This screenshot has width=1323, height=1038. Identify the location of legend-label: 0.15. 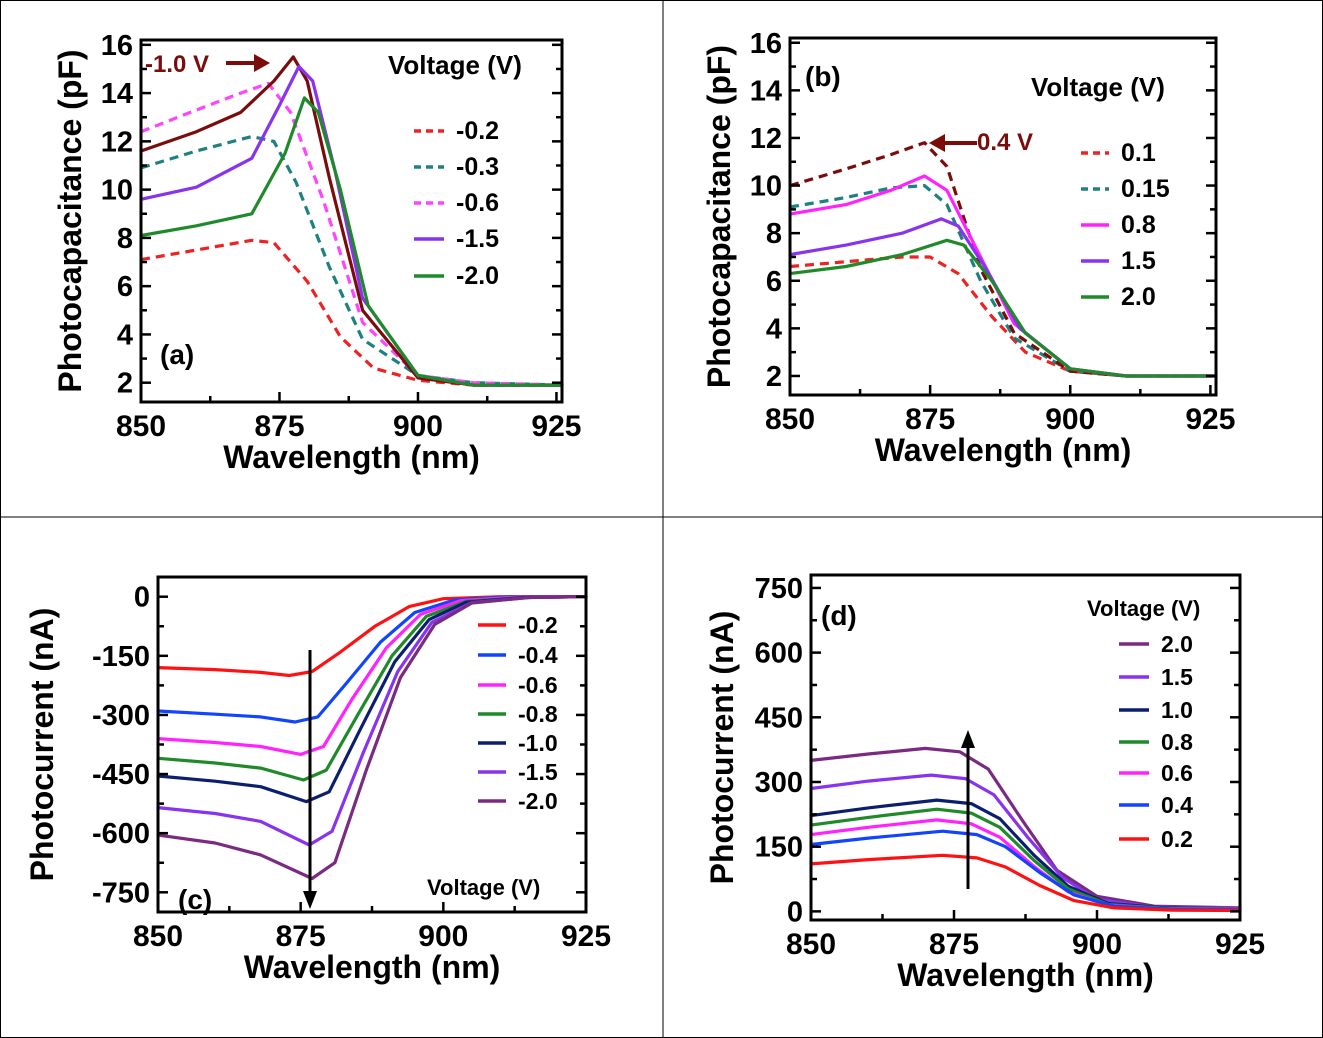
(1145, 189).